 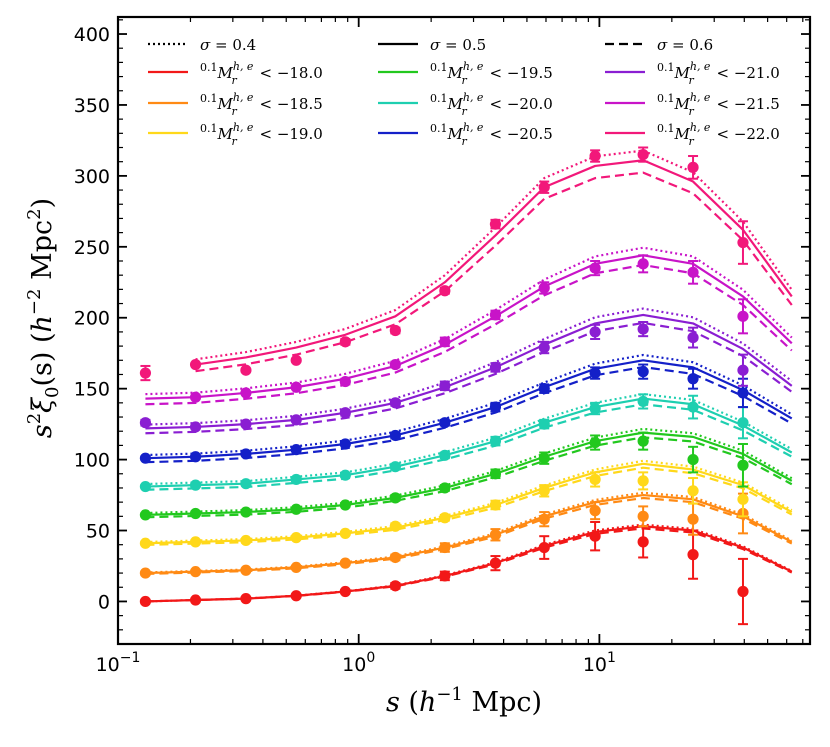 I want to click on y-tick-label: 0, so click(x=104, y=602).